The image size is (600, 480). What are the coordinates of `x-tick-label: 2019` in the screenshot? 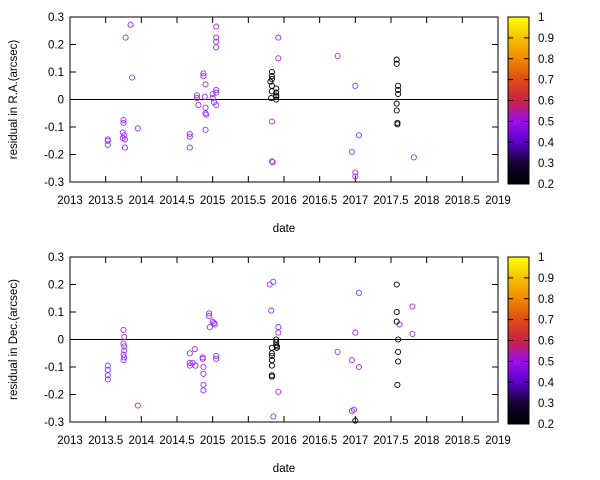 It's located at (498, 201).